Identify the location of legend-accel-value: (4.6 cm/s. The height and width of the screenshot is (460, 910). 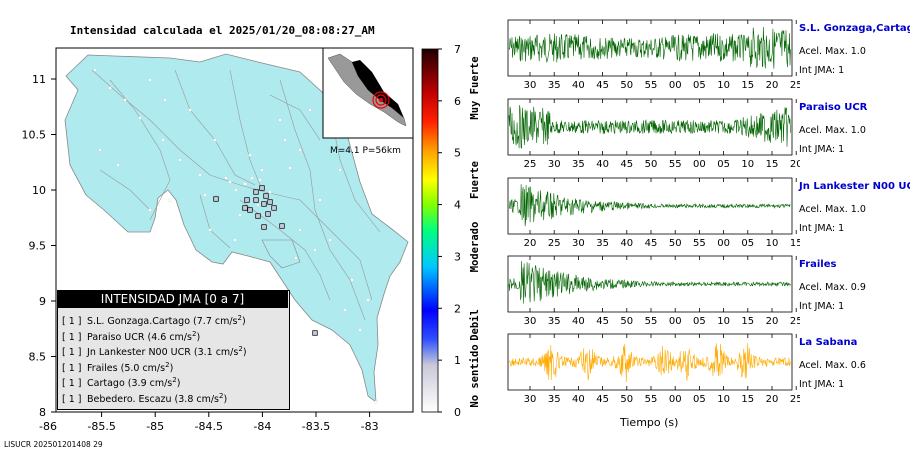
(169, 337).